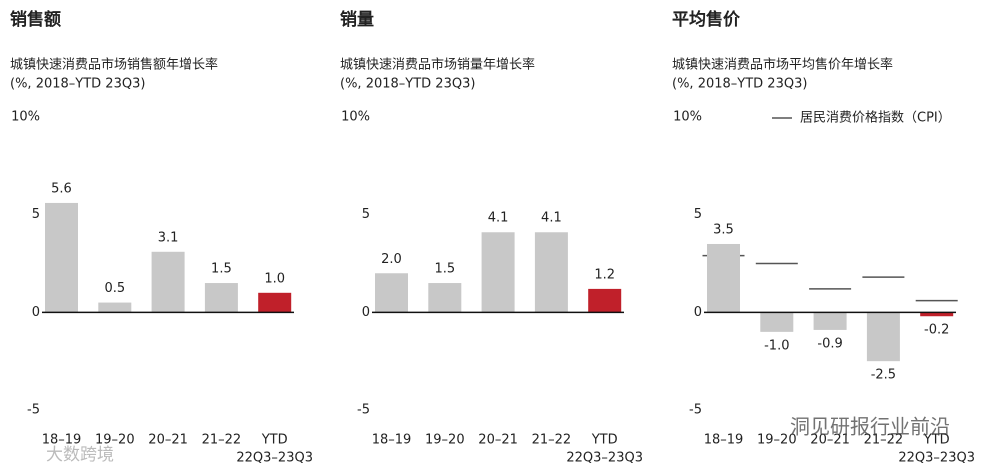 This screenshot has width=986, height=471. What do you see at coordinates (437, 65) in the screenshot?
I see `chart-subtitle: 城镇快速消费品市场销量年增长率` at bounding box center [437, 65].